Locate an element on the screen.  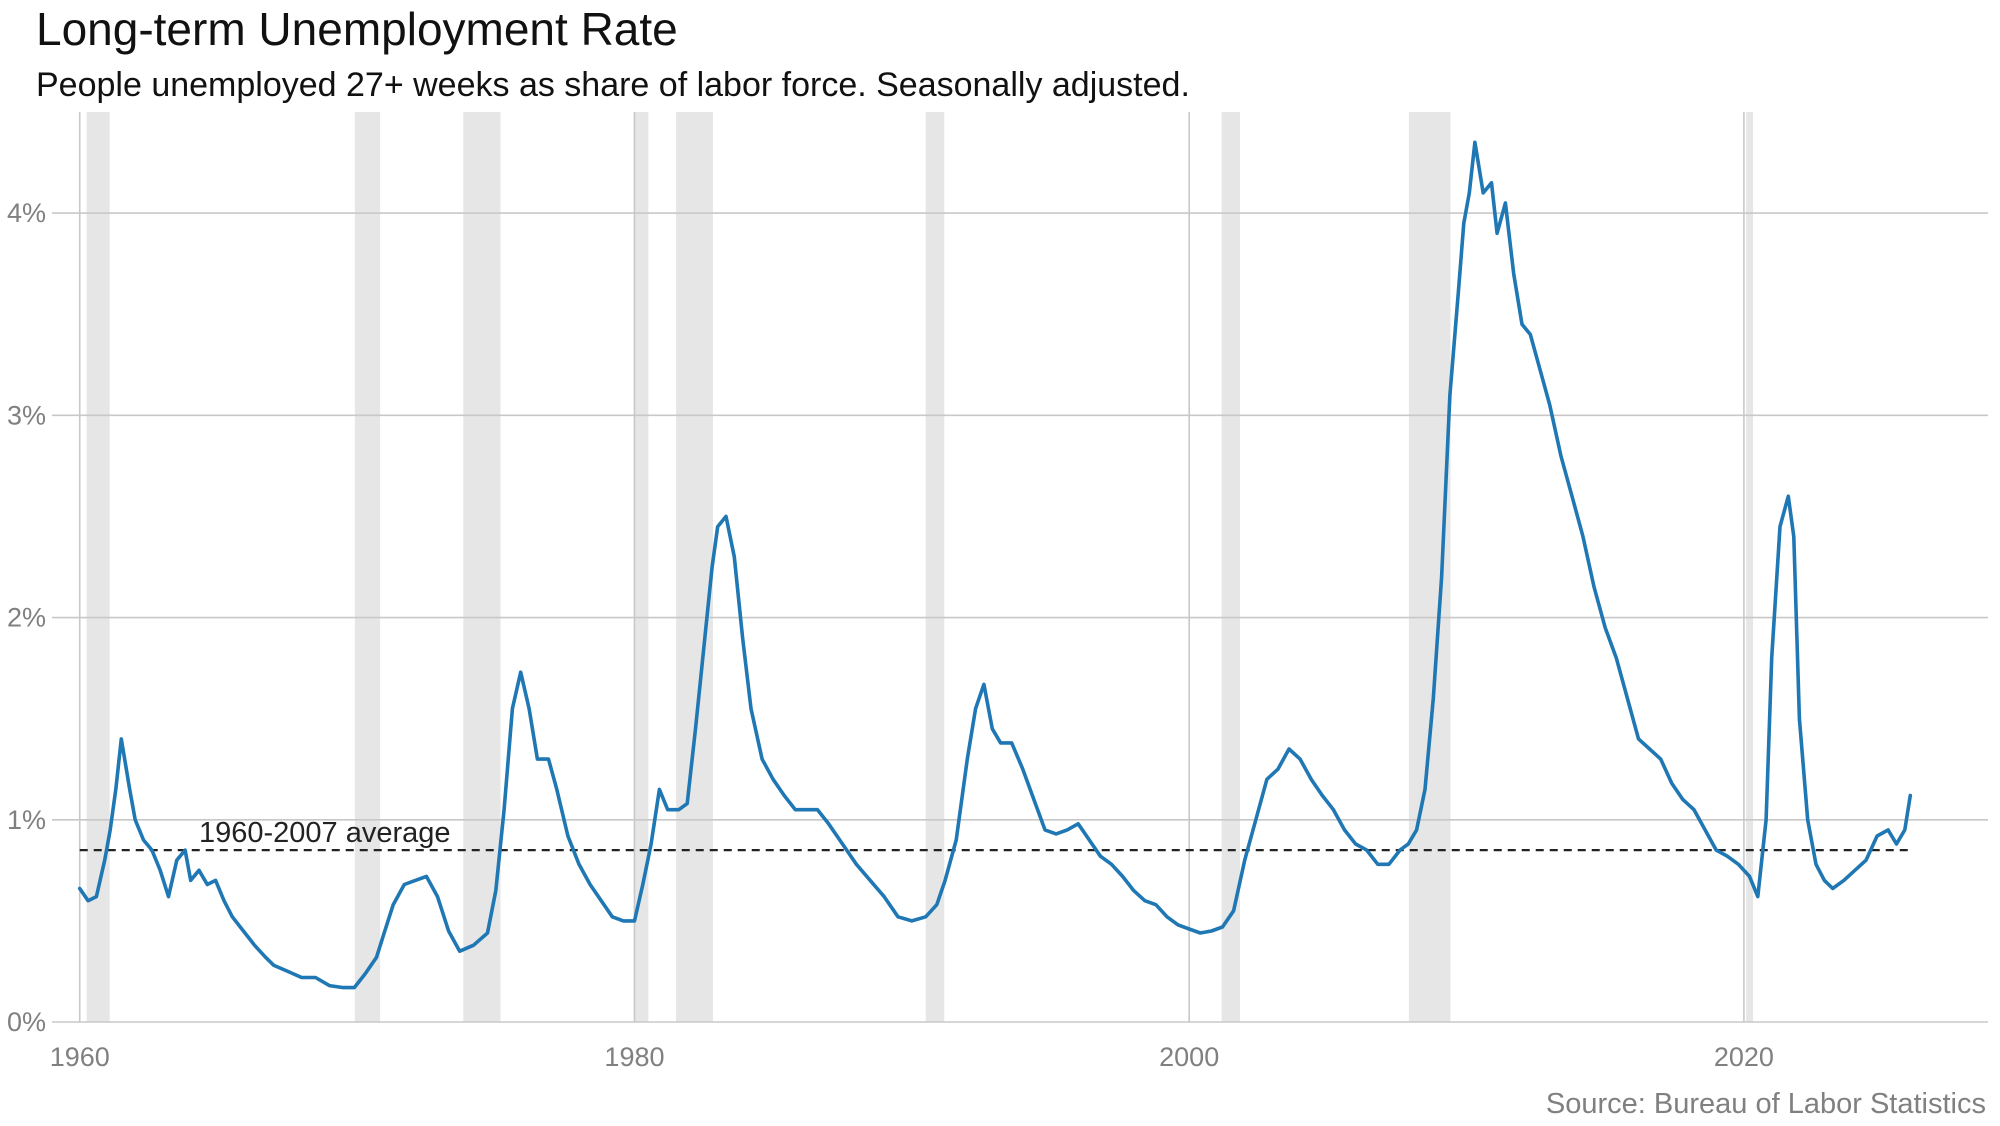
x-tick-label-1980: 1980 is located at coordinates (634, 1057).